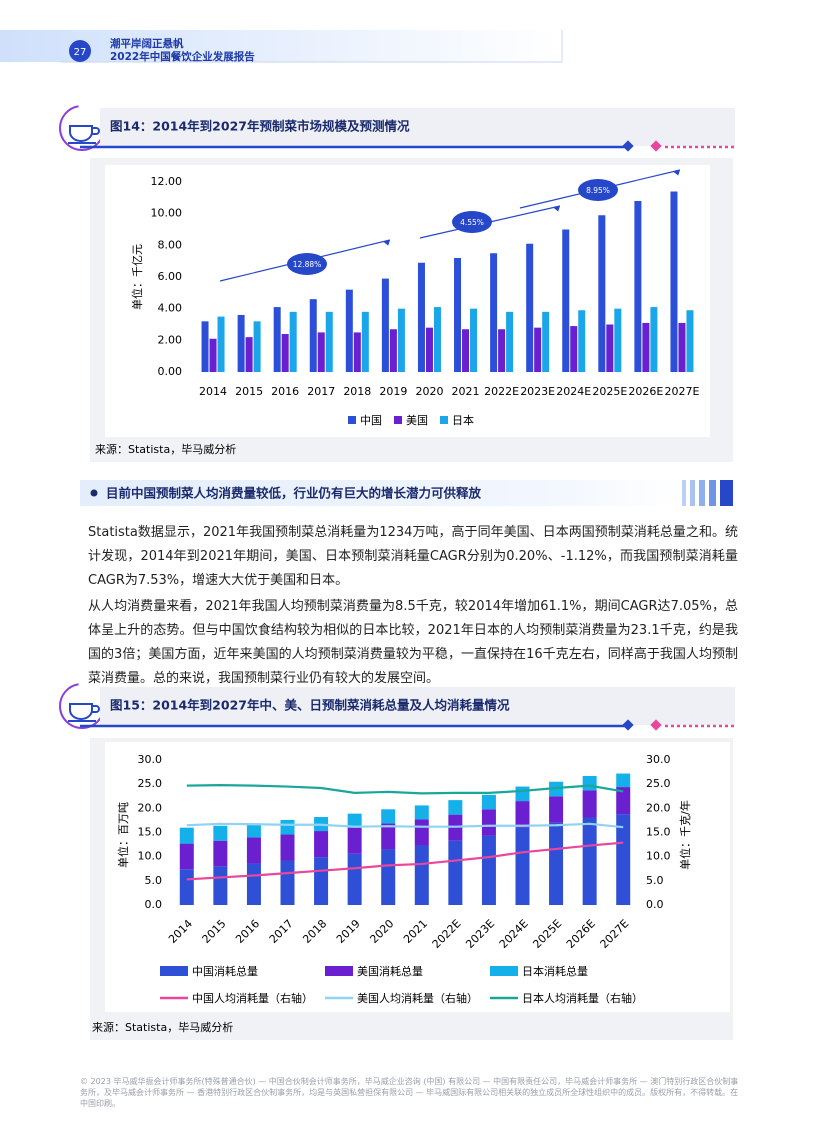  I want to click on x-tick-label: 2023E, so click(537, 391).